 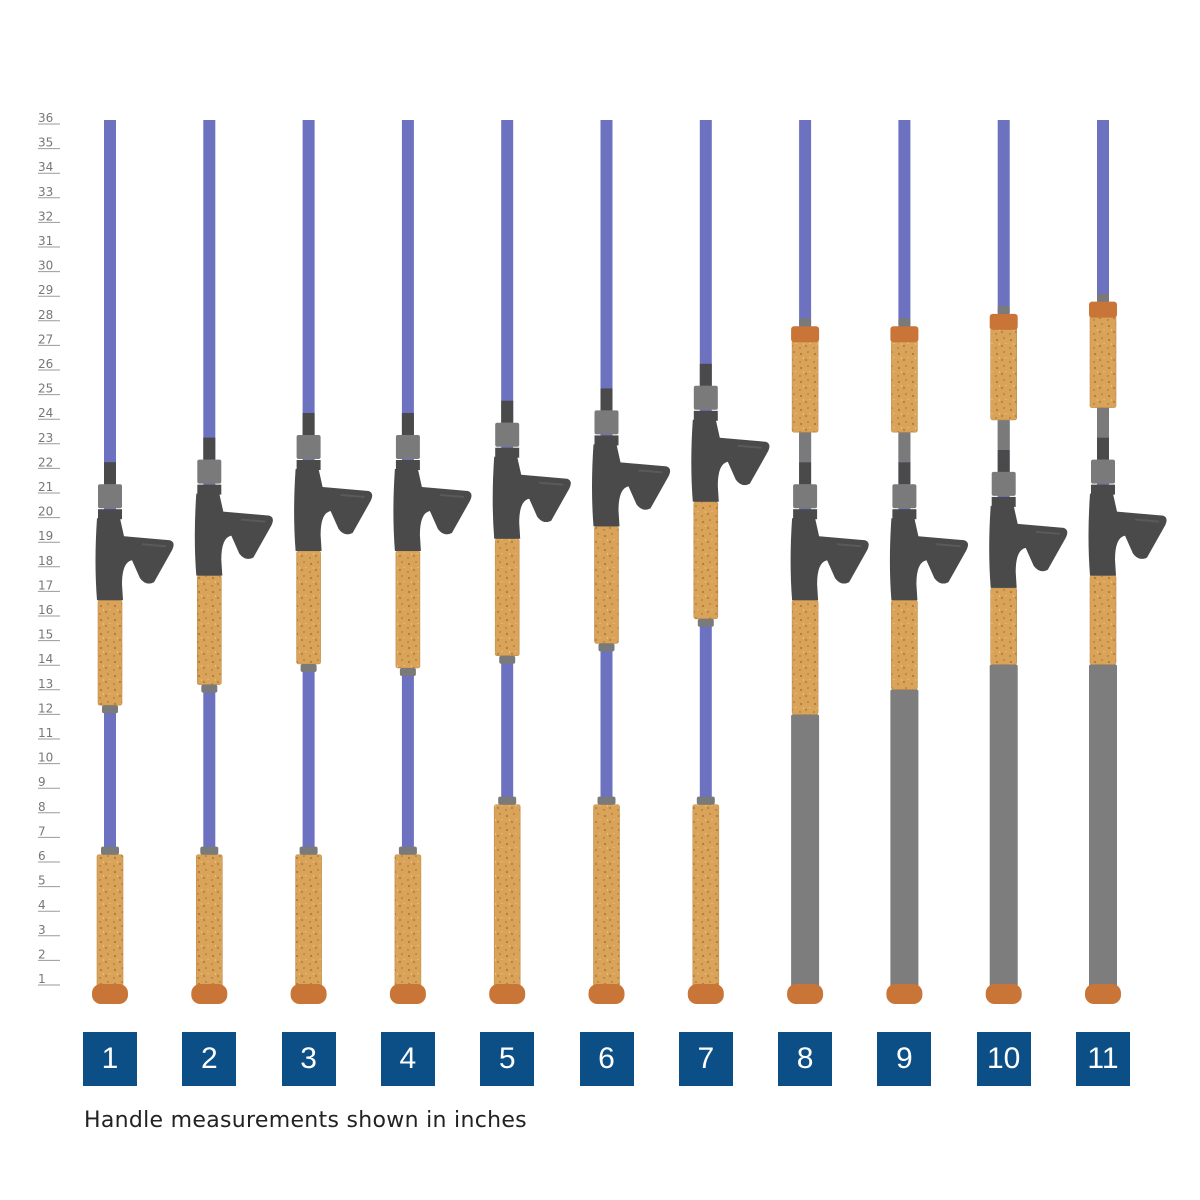 I want to click on ruler-tick-label: 27, so click(x=45, y=339).